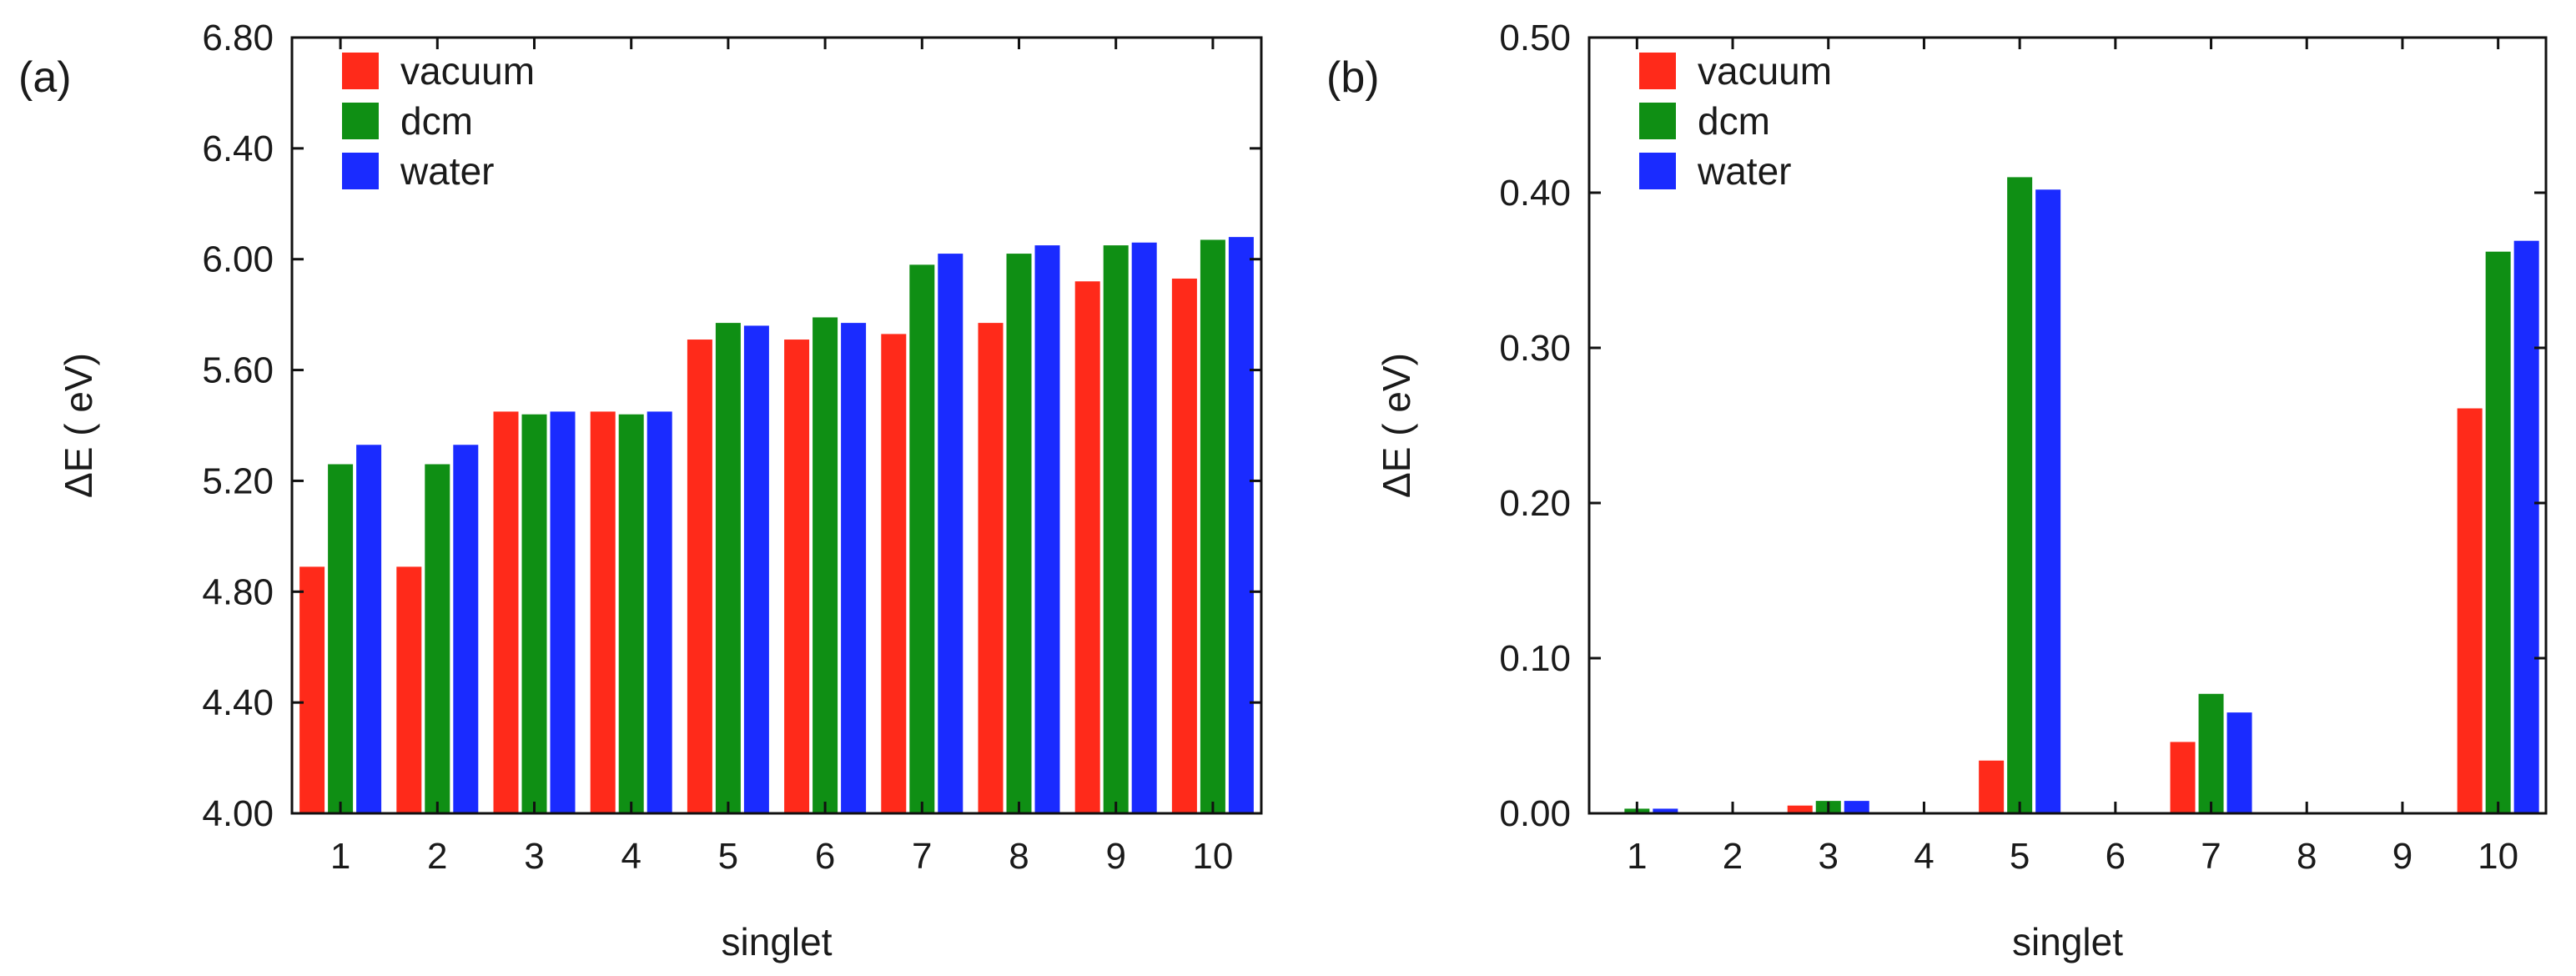  What do you see at coordinates (45, 77) in the screenshot?
I see `panel-label: (a)` at bounding box center [45, 77].